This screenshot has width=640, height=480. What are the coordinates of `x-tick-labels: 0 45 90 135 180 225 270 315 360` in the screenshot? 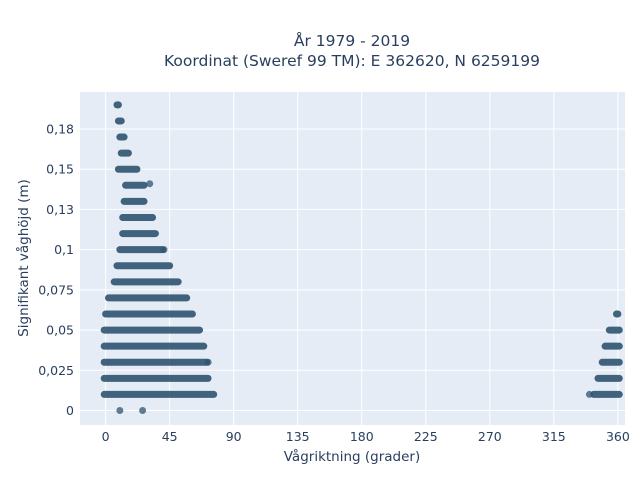 It's located at (366, 436).